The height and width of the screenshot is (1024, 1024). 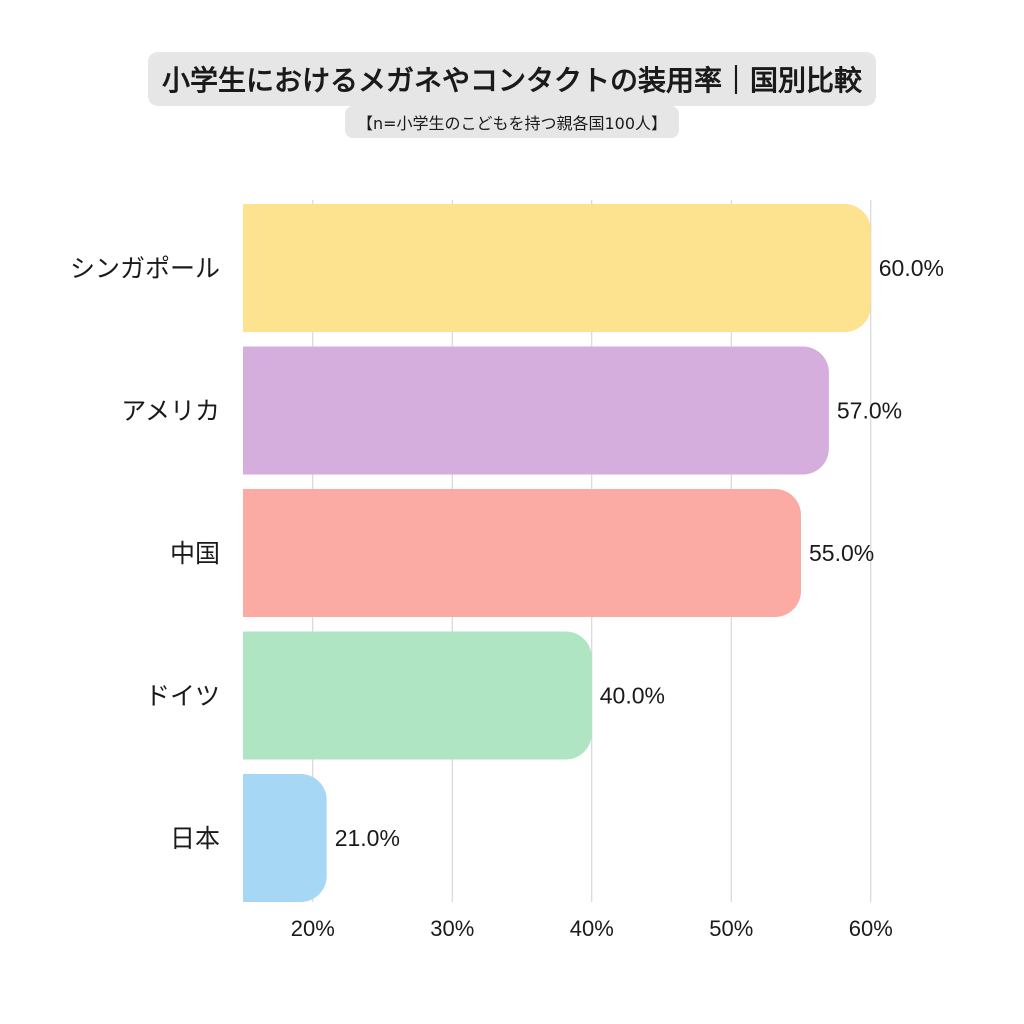 I want to click on x-tick-label: 60%, so click(x=871, y=928).